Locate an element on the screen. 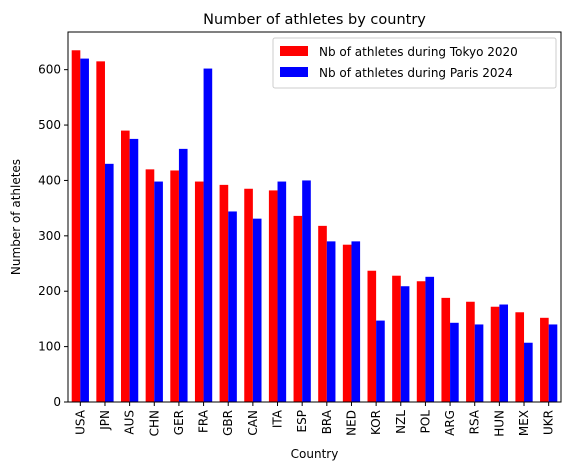  bar-paris-gbr is located at coordinates (232, 306).